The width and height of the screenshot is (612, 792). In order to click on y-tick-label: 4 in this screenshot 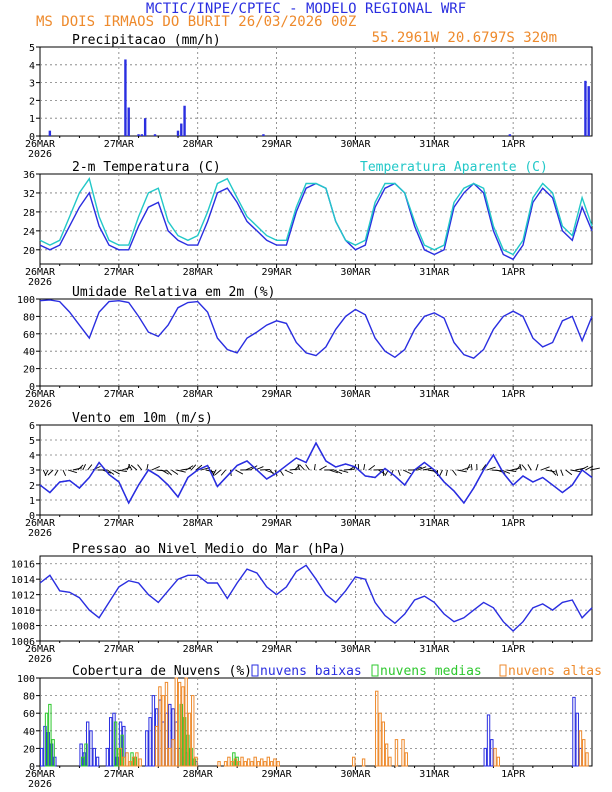, I will do `click(32, 456)`.